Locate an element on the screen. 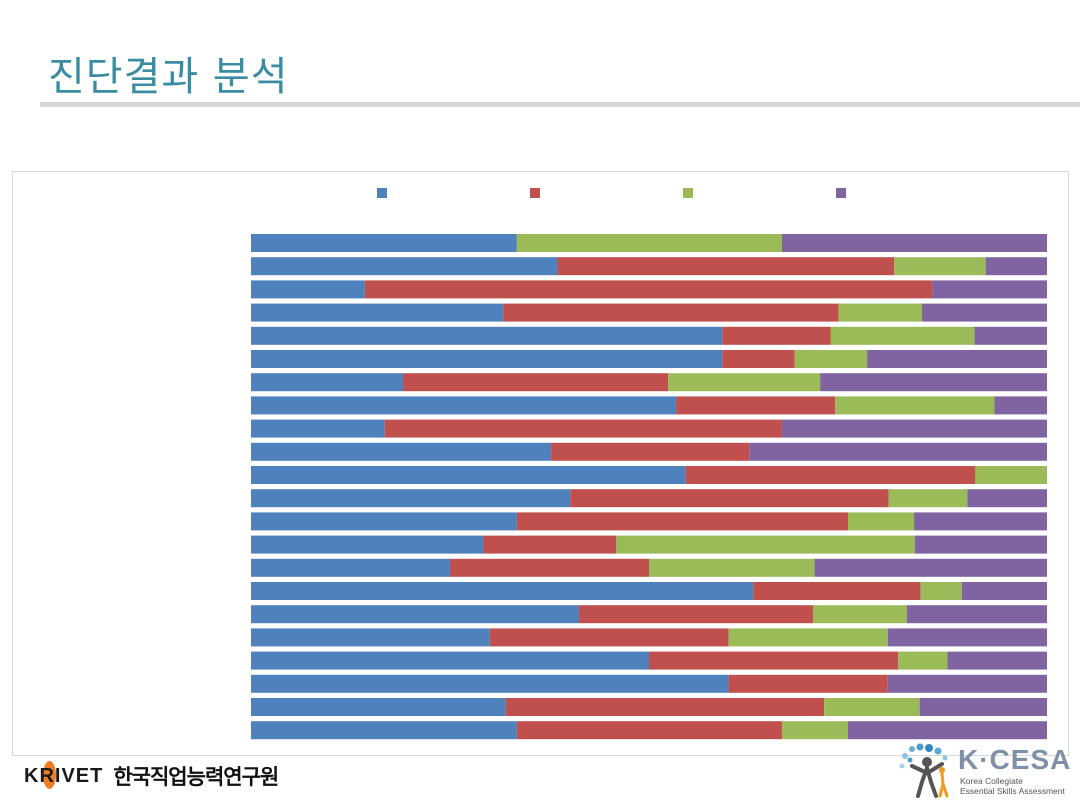 Image resolution: width=1080 pixels, height=810 pixels. bar-segment-row7-series3 is located at coordinates (744, 382).